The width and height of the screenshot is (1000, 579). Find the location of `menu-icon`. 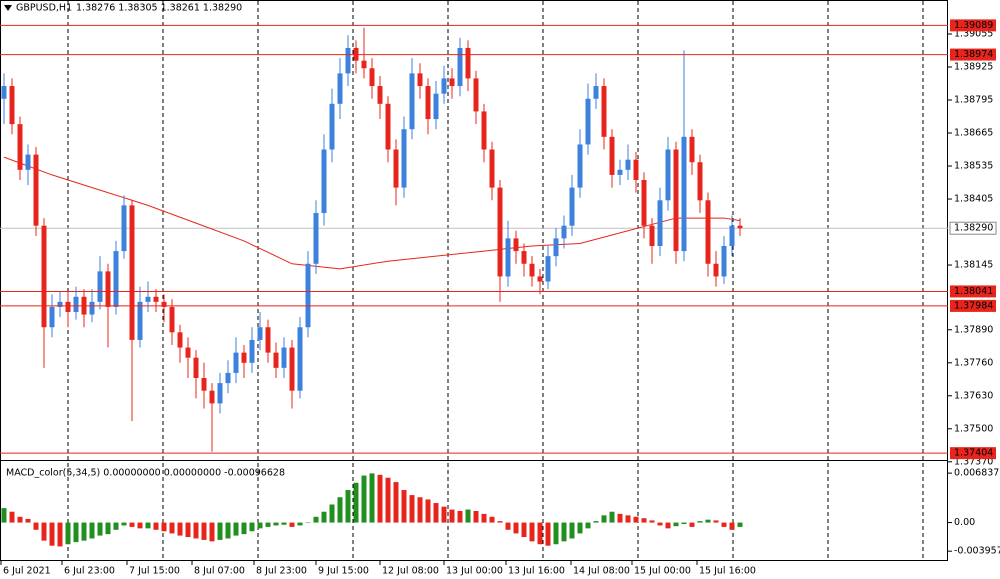

menu-icon is located at coordinates (8, 8).